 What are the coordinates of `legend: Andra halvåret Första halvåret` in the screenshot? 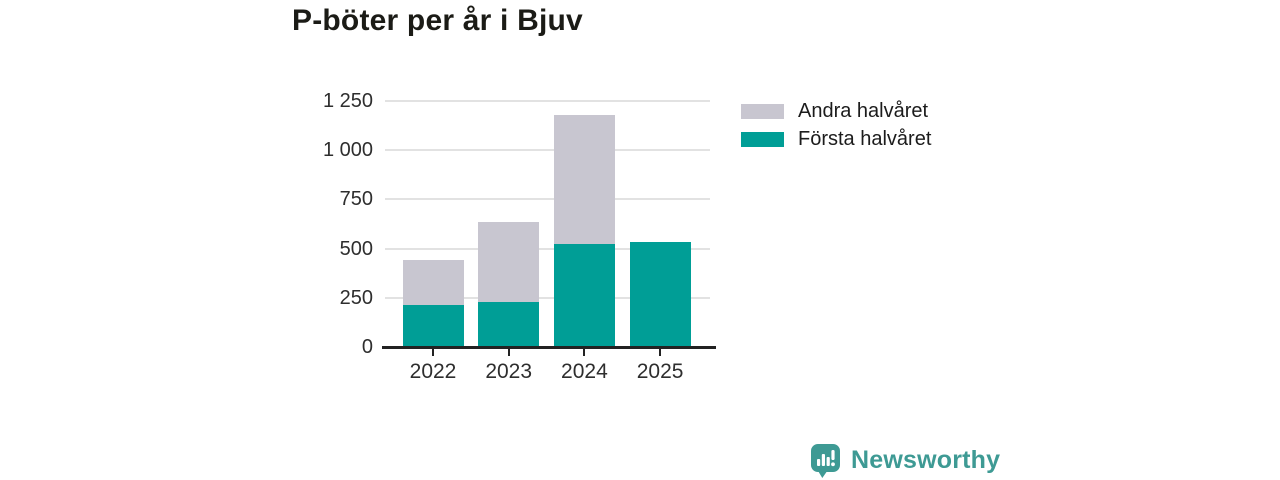 It's located at (836, 129).